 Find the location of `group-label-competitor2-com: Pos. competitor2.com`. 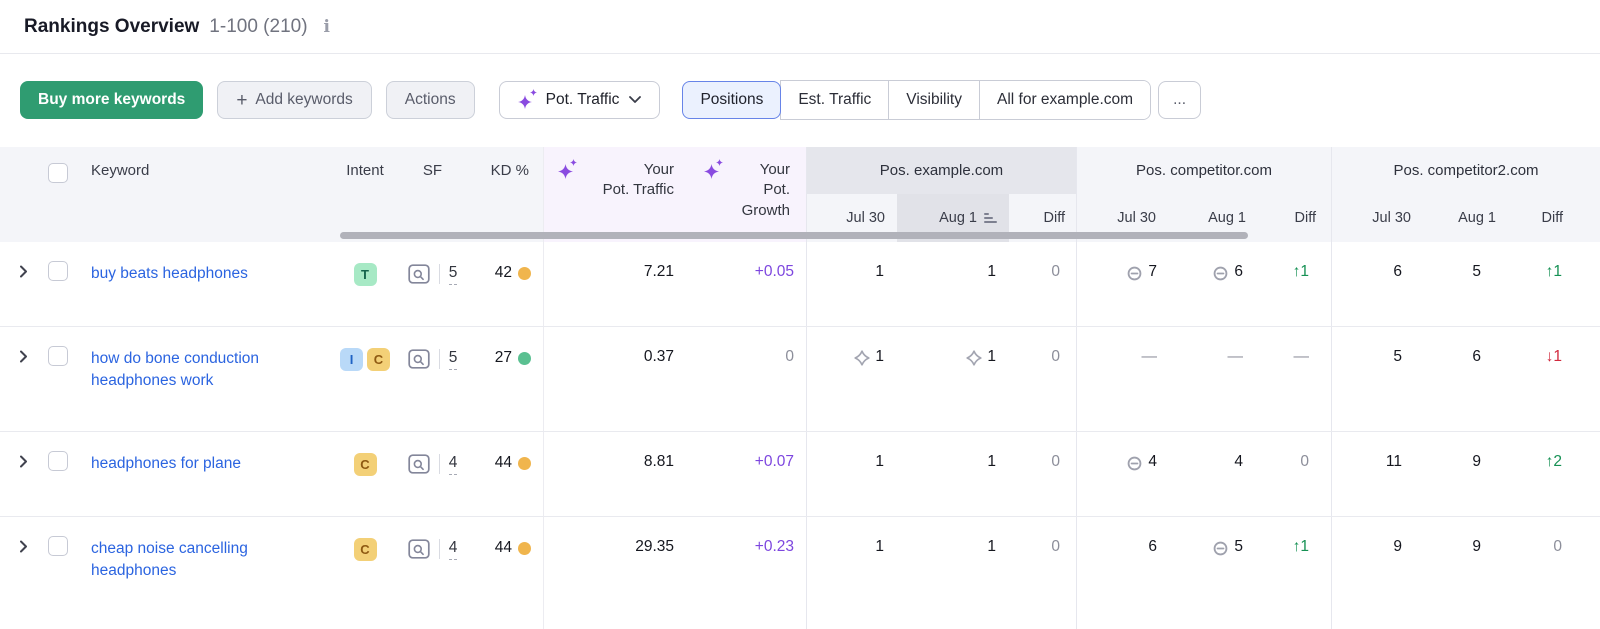

group-label-competitor2-com: Pos. competitor2.com is located at coordinates (1466, 170).